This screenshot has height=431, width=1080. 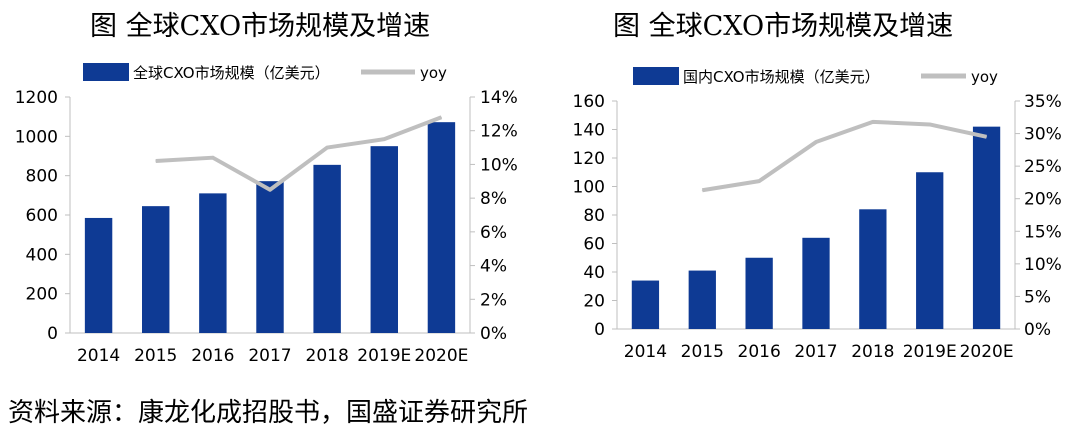 I want to click on right-tick-label: 5%, so click(x=1037, y=297).